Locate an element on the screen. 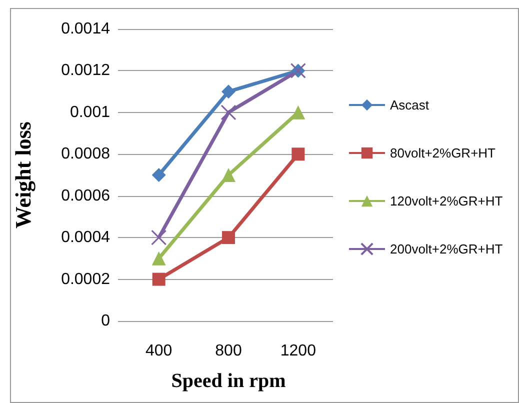 This screenshot has height=403, width=519. x-tick-label: 400 is located at coordinates (158, 351).